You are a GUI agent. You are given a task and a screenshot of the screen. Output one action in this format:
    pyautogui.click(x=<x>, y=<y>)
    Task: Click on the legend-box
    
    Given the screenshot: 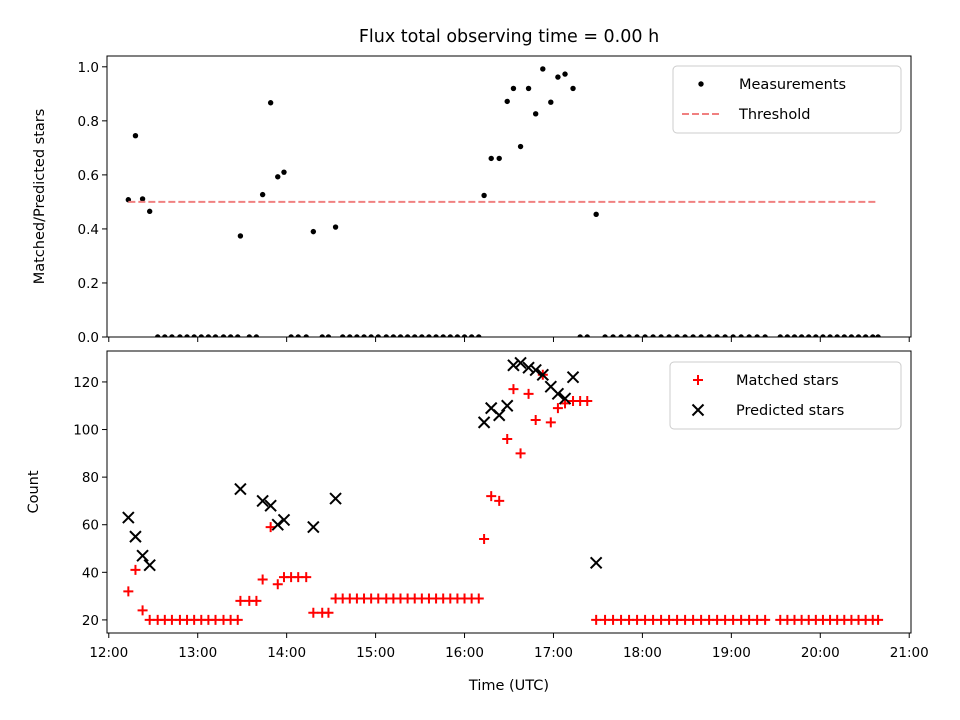 What is the action you would take?
    pyautogui.click(x=785, y=395)
    